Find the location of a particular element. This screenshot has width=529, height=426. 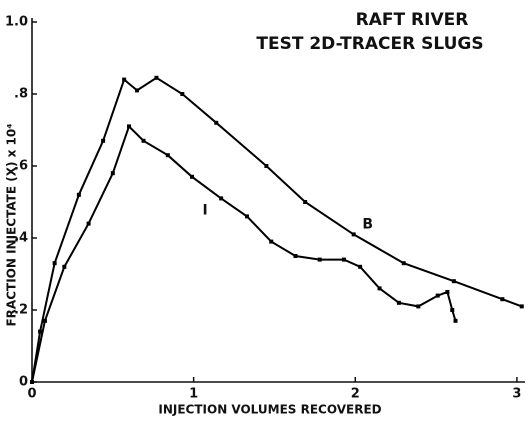

y-tick-label: .8 is located at coordinates (21, 94).